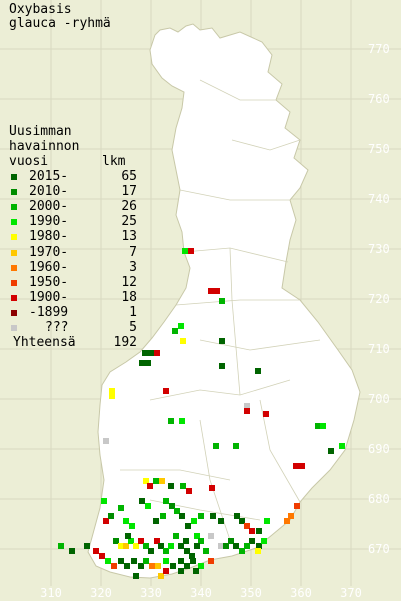  What do you see at coordinates (133, 312) in the screenshot?
I see `legend-count: 1` at bounding box center [133, 312].